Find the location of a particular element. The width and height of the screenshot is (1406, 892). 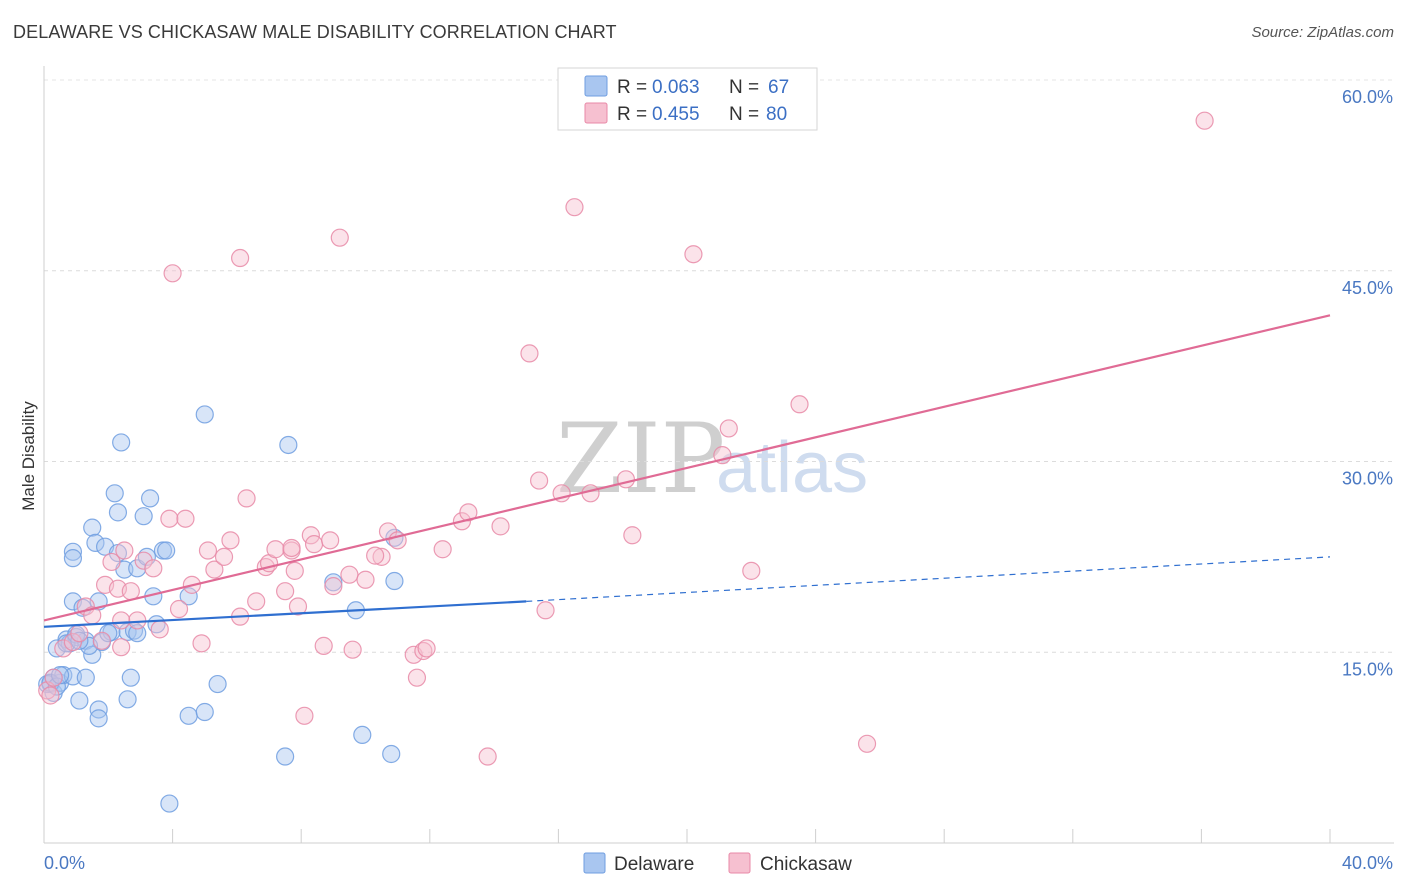

y-tick-label: 30.0% is located at coordinates (1367, 479).